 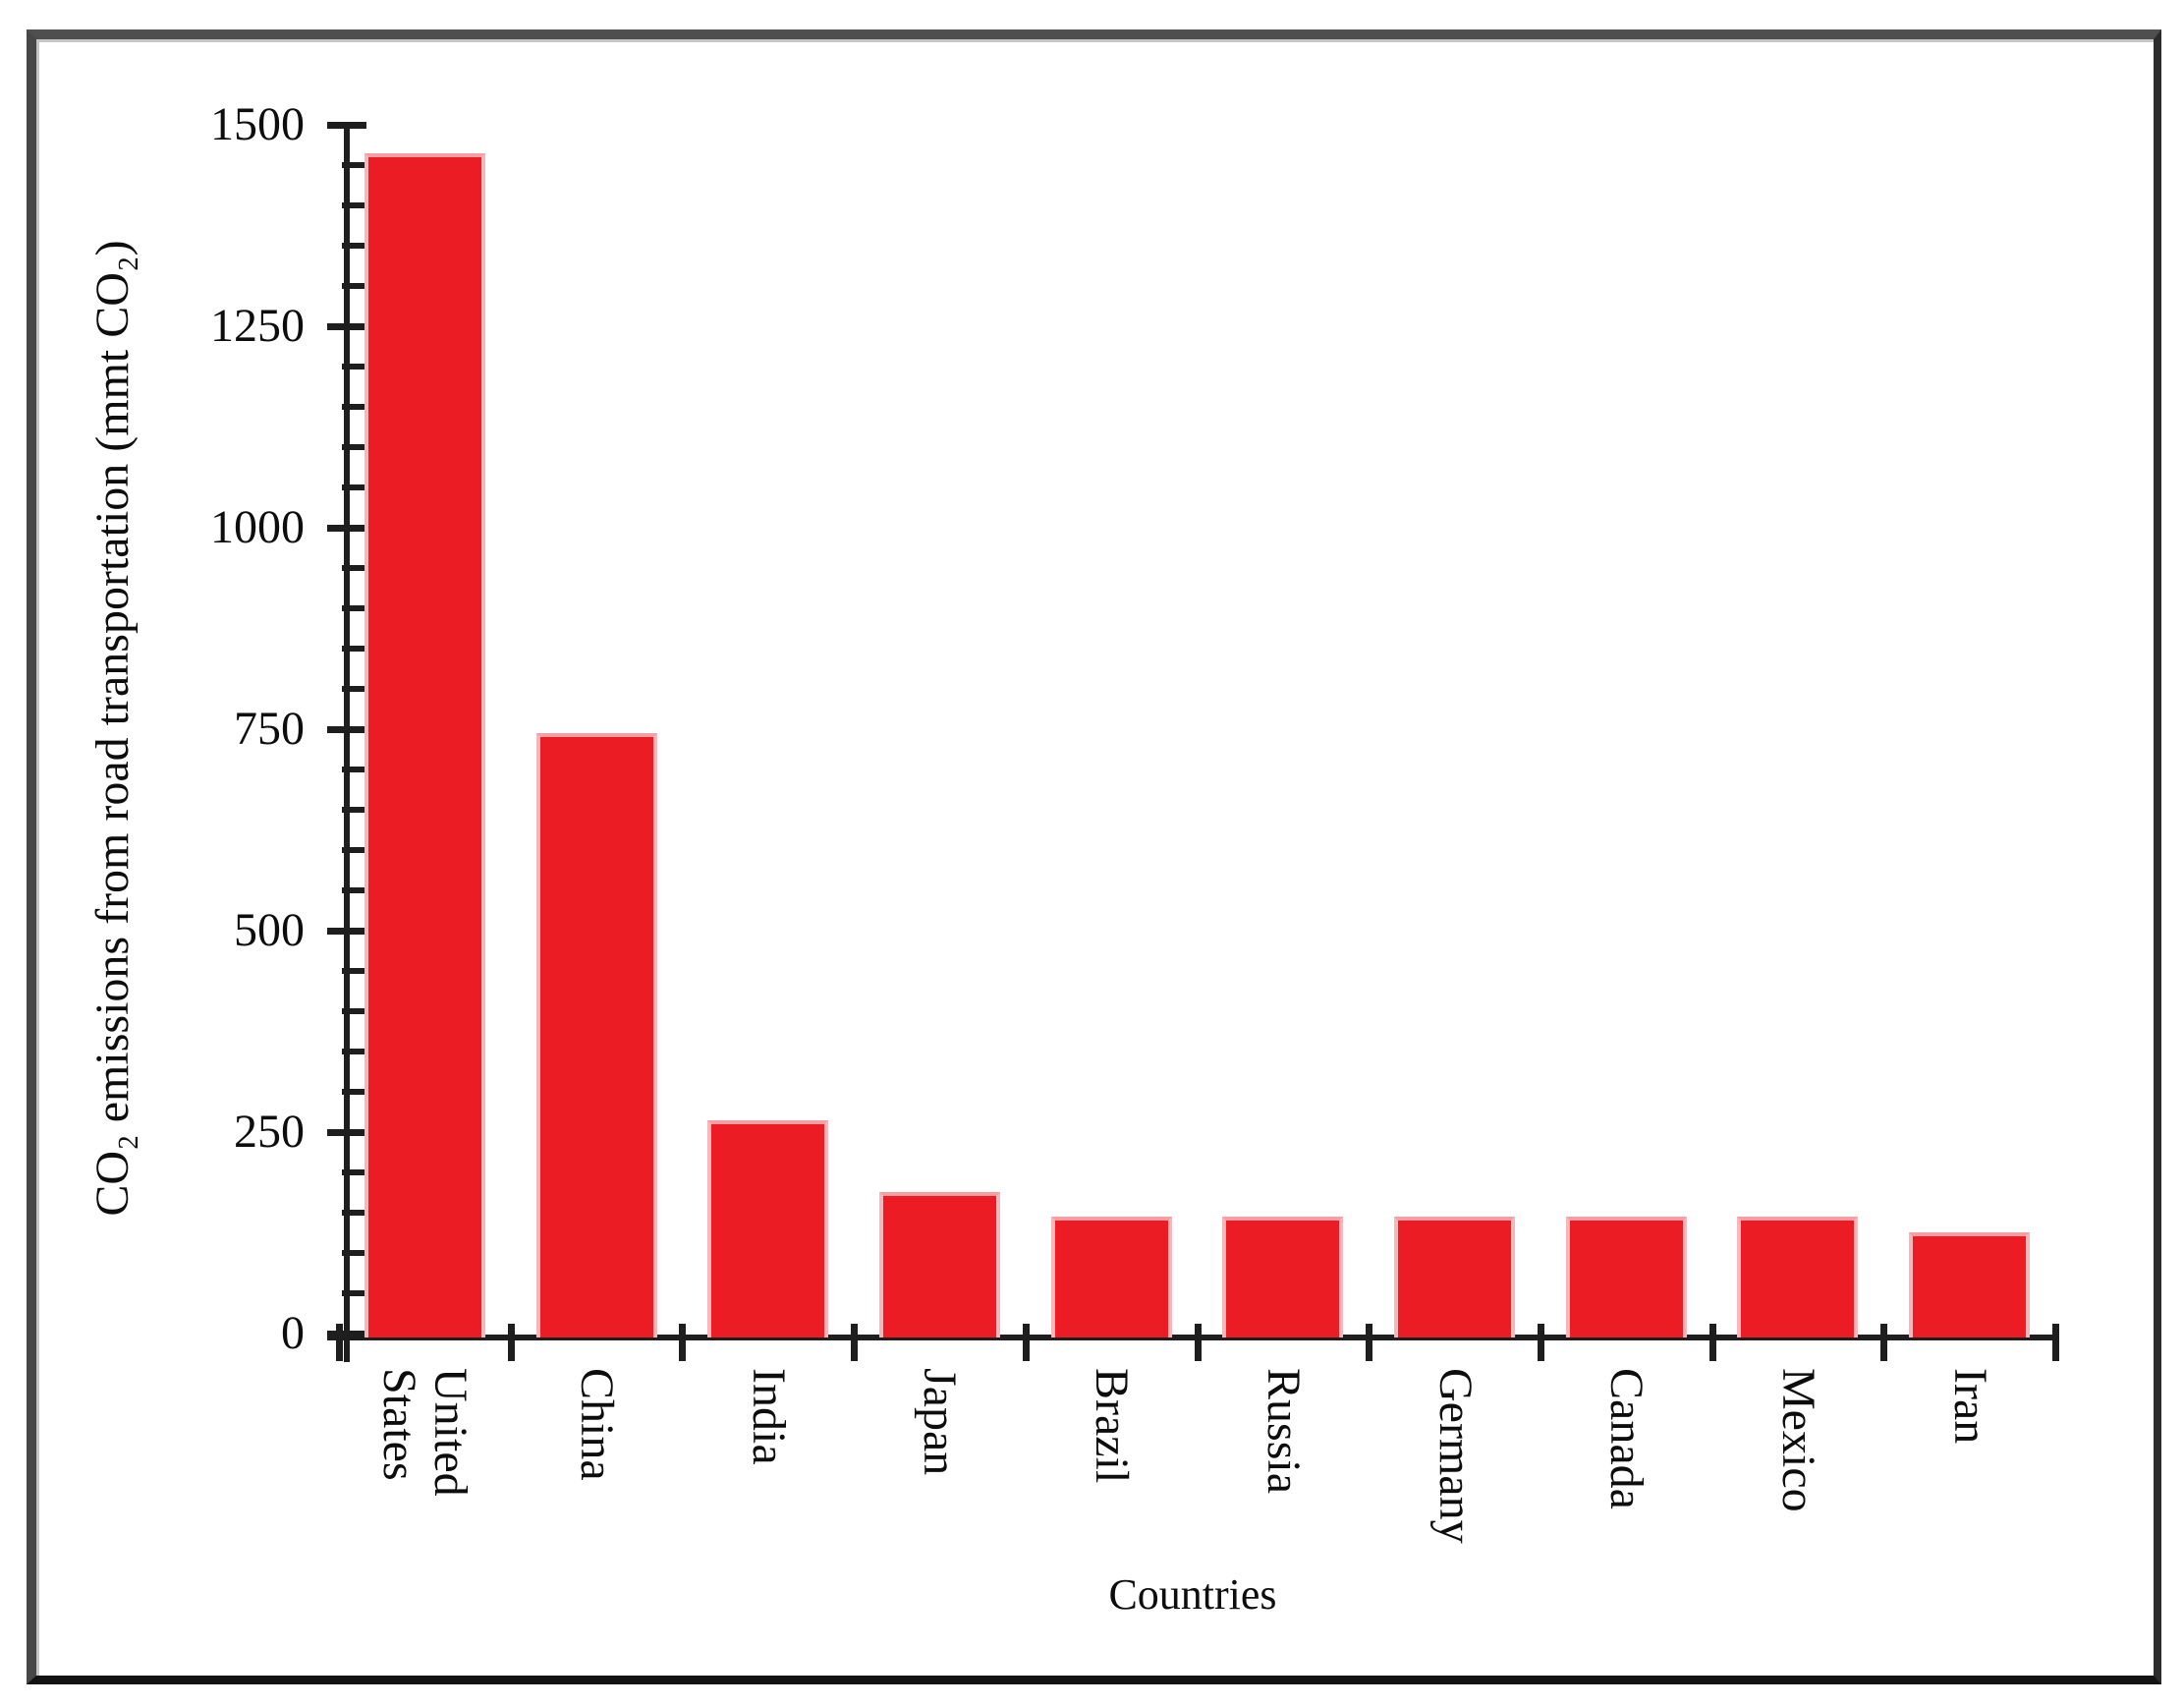 What do you see at coordinates (424, 1432) in the screenshot?
I see `x-category-label: United States` at bounding box center [424, 1432].